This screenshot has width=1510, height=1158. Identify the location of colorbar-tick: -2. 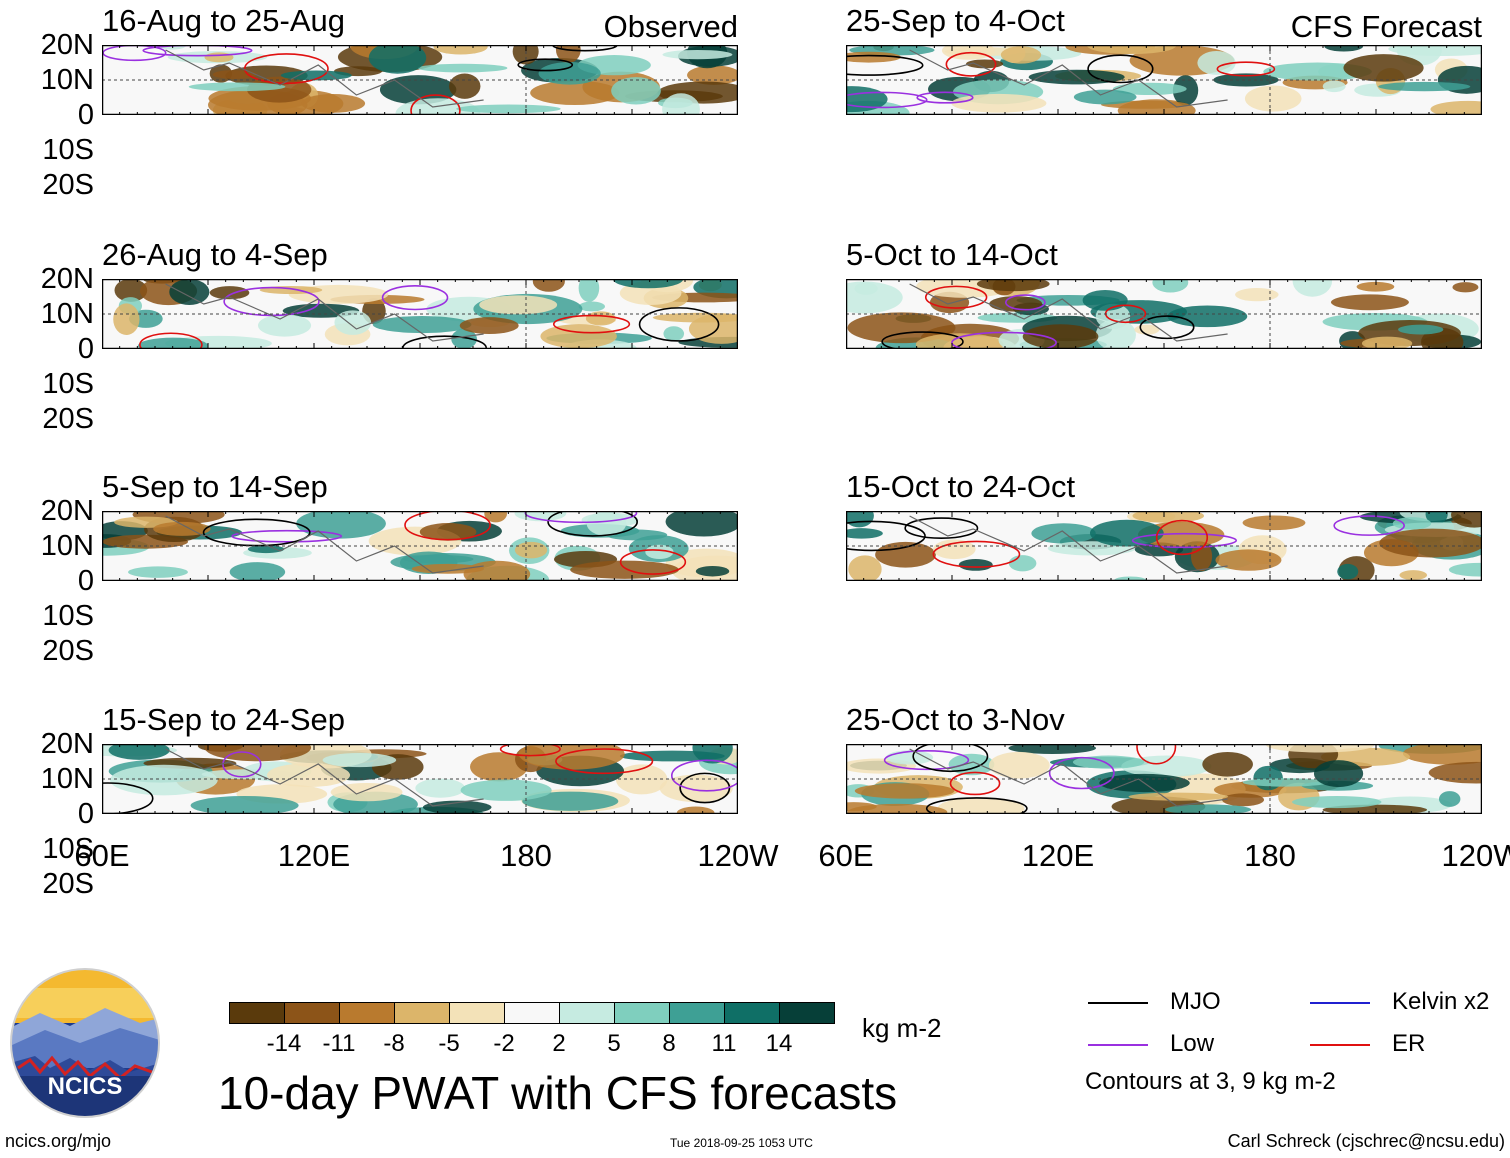
(504, 1043).